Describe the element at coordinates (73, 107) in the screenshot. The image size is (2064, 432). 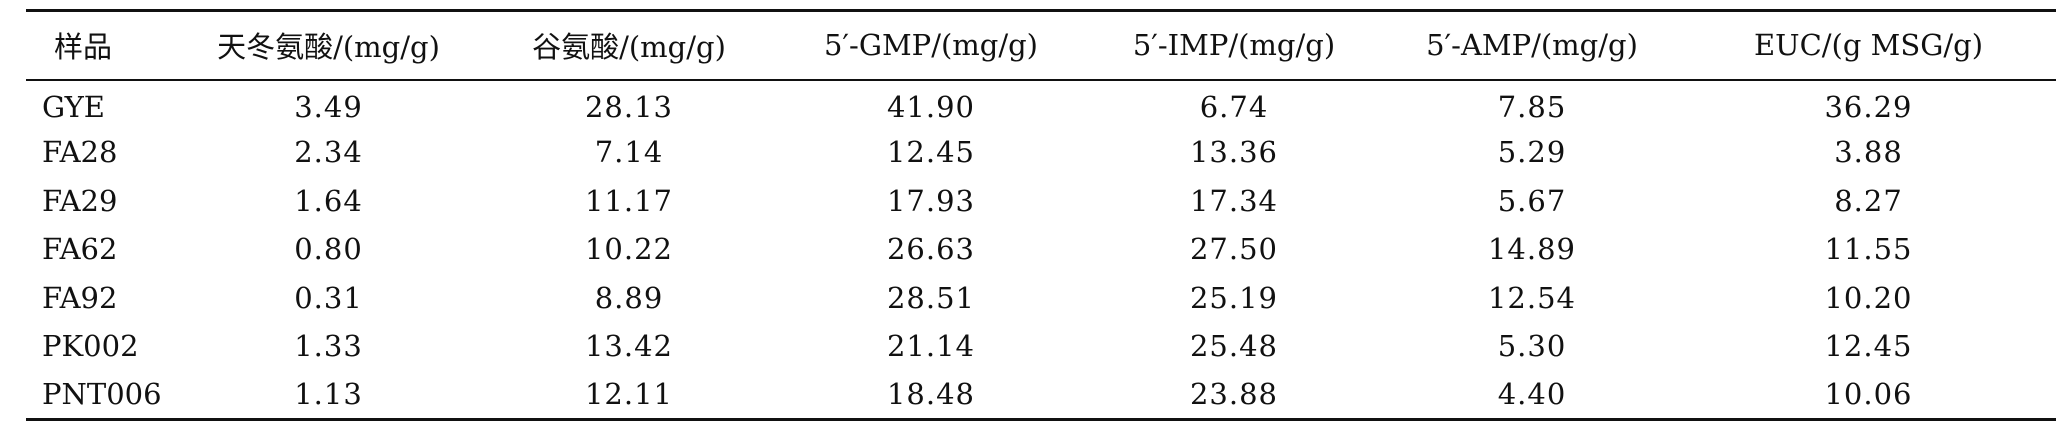
I see `cell-sample: GYE` at that location.